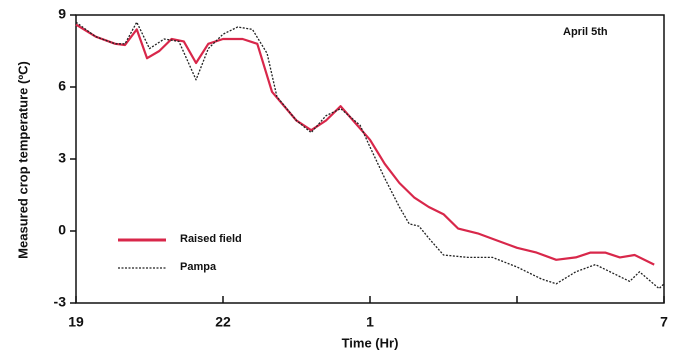 Image resolution: width=676 pixels, height=361 pixels. I want to click on legend-label: Raised field, so click(211, 239).